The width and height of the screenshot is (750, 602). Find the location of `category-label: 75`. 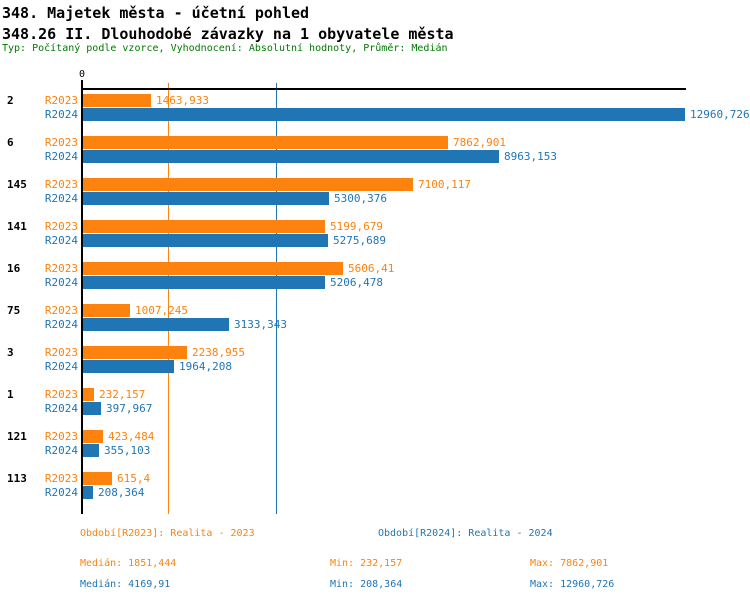

category-label: 75 is located at coordinates (14, 310).